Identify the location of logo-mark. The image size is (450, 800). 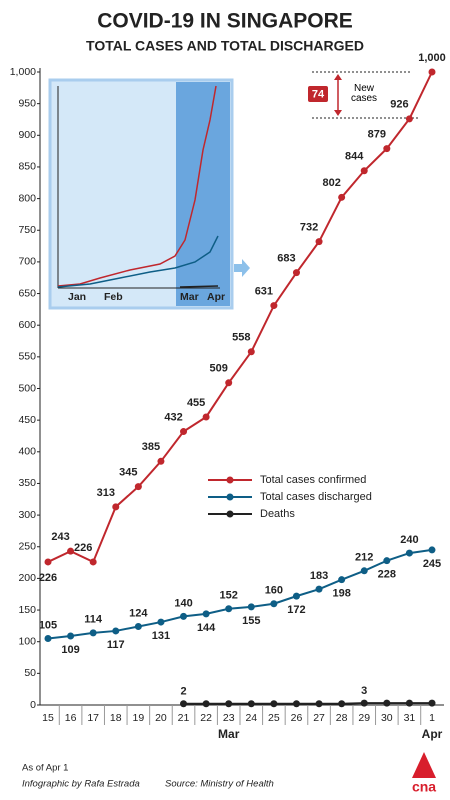
(424, 765).